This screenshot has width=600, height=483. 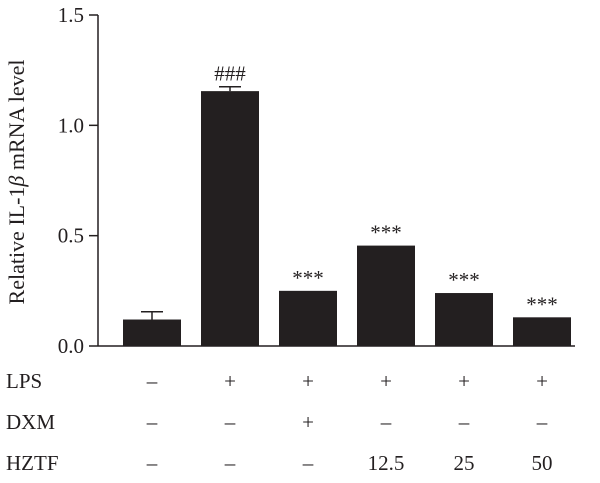 I want to click on y-tick-label: 0.5, so click(x=71, y=236).